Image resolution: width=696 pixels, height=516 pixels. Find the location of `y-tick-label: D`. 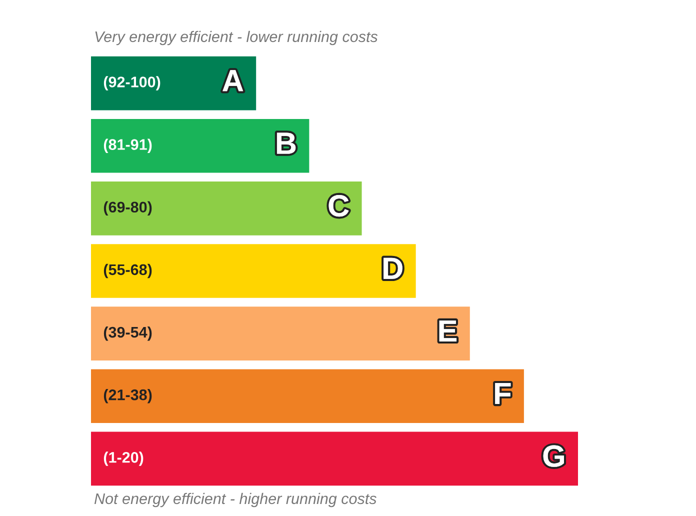

y-tick-label: D is located at coordinates (393, 268).